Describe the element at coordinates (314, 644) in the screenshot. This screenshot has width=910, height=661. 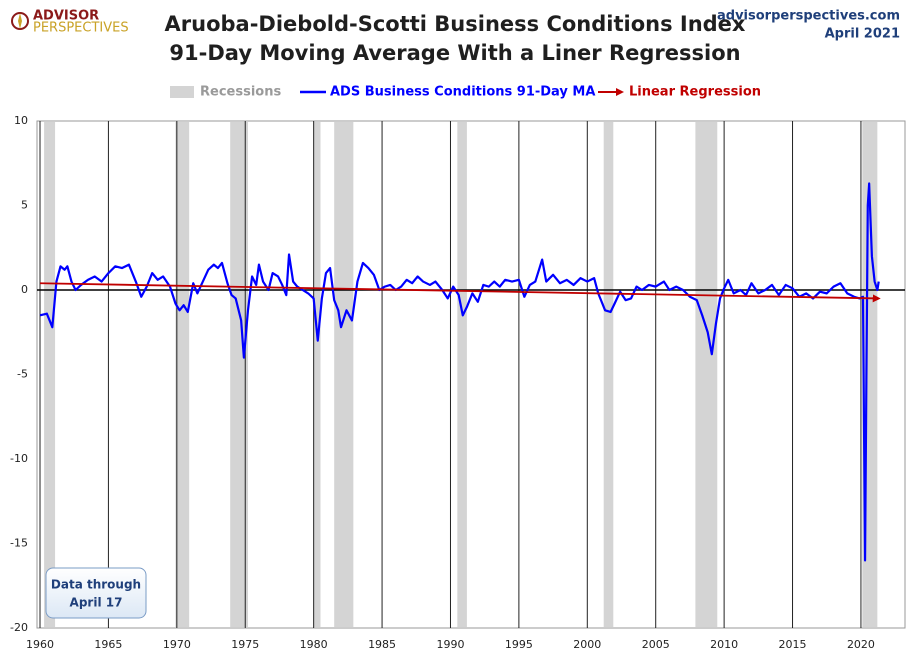
I see `x-tick-label: 1980` at that location.